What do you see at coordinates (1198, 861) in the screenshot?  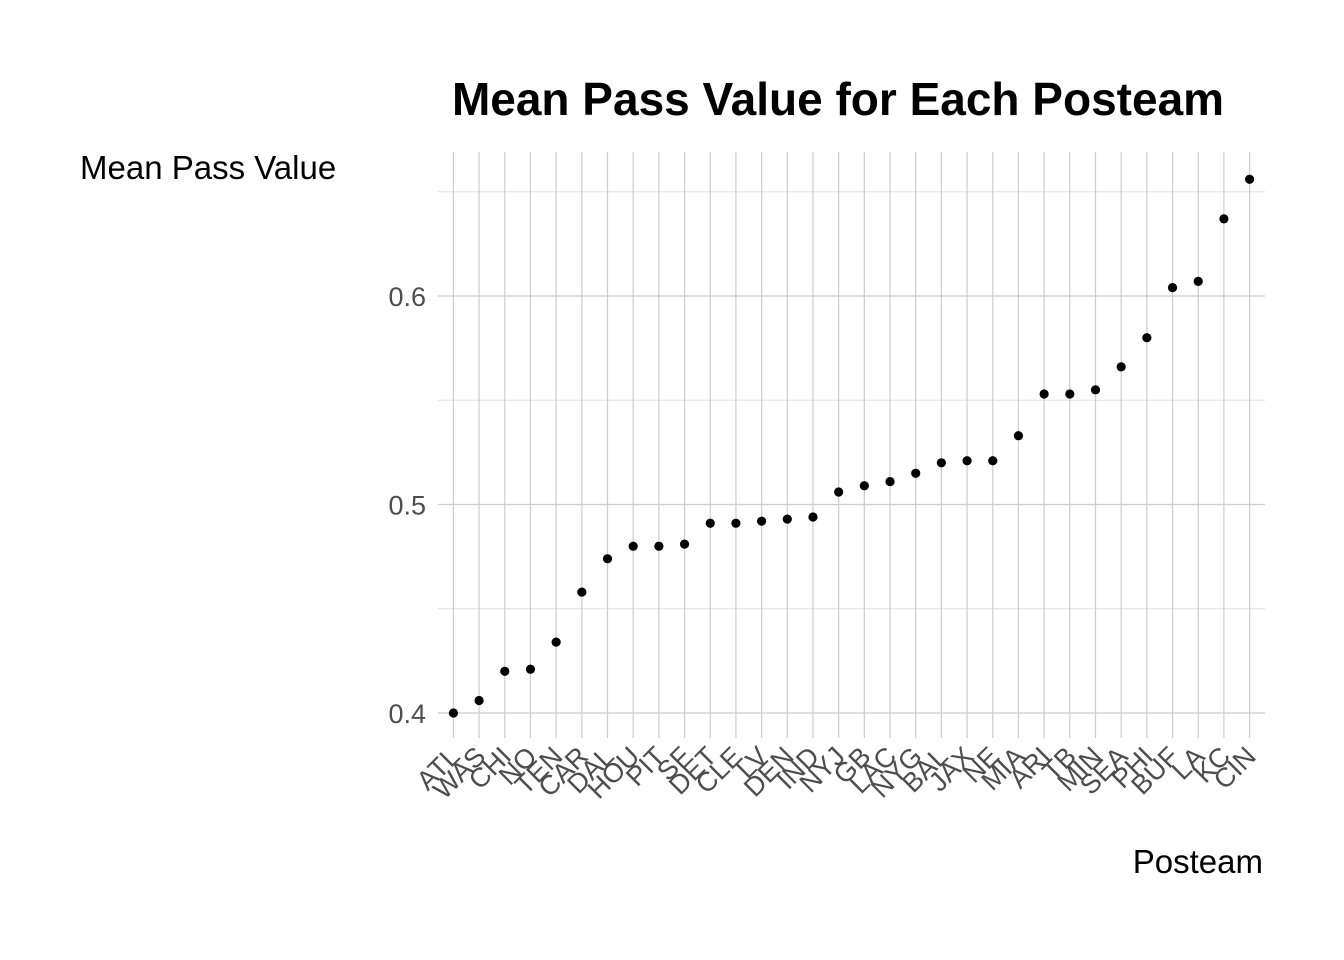 I see `x-axis-title: Posteam` at bounding box center [1198, 861].